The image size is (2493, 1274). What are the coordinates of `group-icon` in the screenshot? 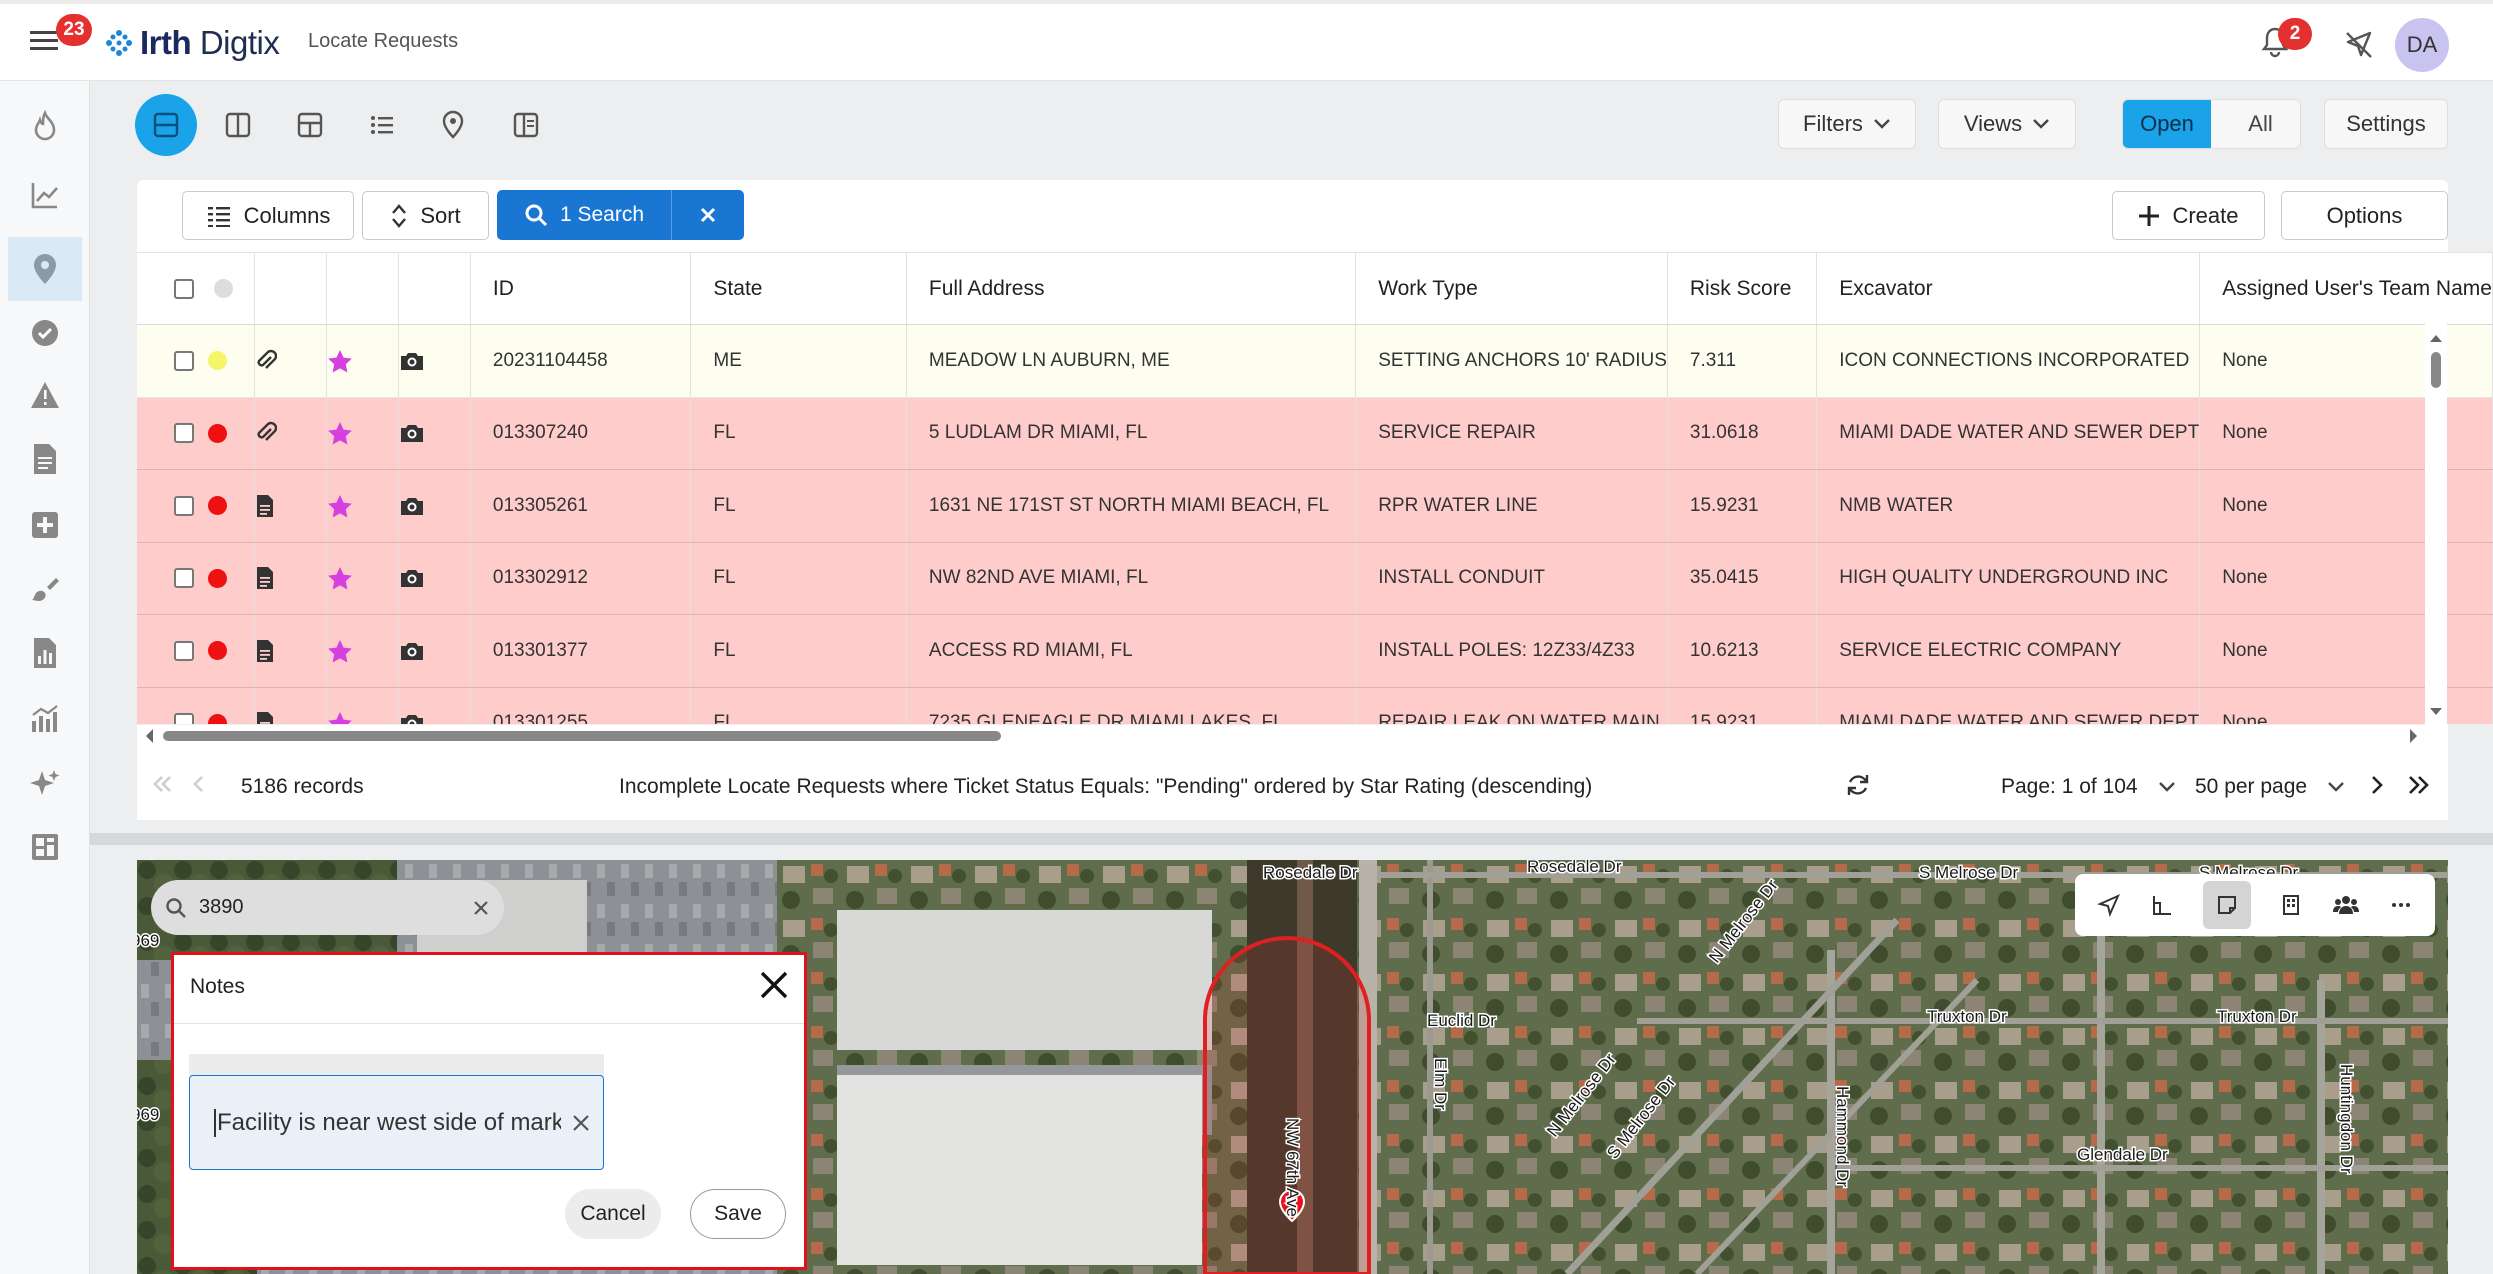 It's located at (2346, 905).